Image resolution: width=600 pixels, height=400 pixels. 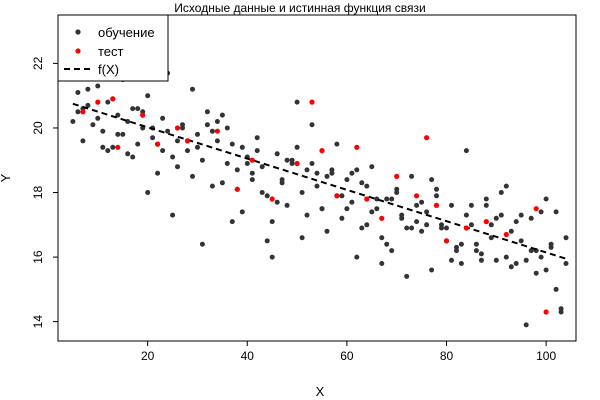 What do you see at coordinates (248, 356) in the screenshot?
I see `x-tick-label: 40` at bounding box center [248, 356].